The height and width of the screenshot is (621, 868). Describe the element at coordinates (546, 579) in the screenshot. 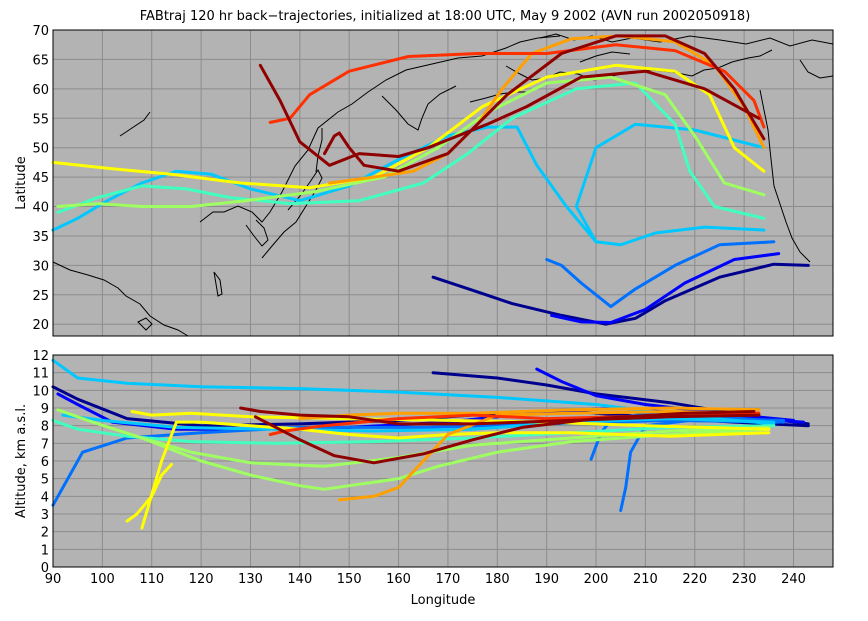

I see `x-tick-label: 190` at that location.